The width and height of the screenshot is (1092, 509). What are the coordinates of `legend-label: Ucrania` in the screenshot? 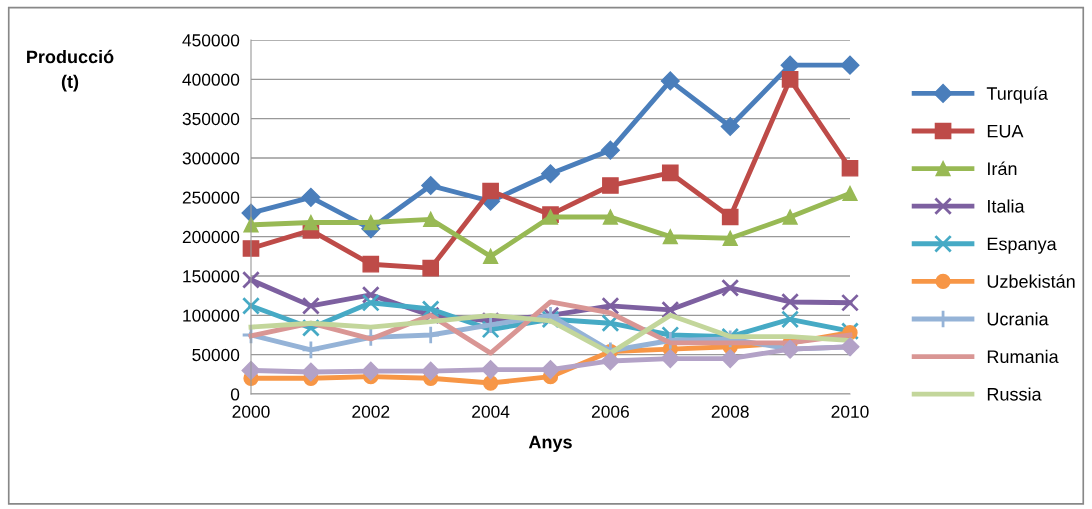 It's located at (1018, 319).